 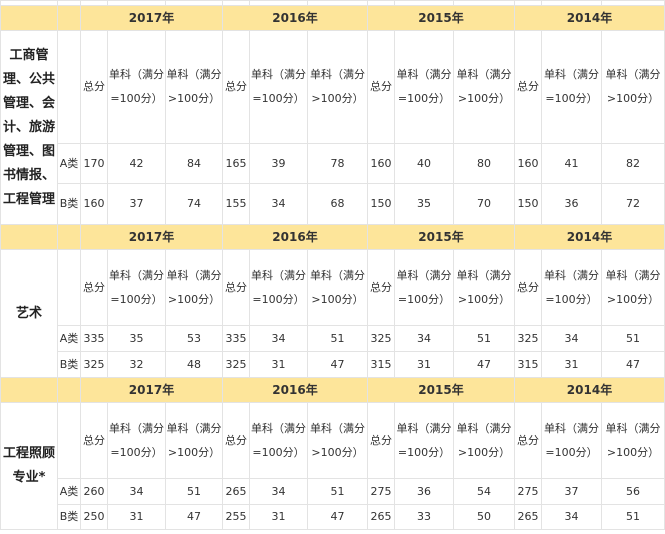 I want to click on score-cell: 74, so click(x=194, y=204).